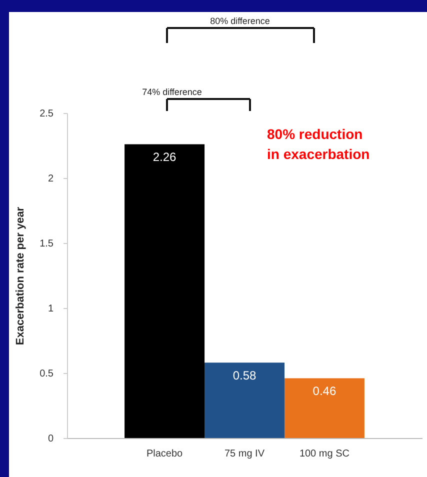  I want to click on x-tick-label: 75 mg IV, so click(244, 454).